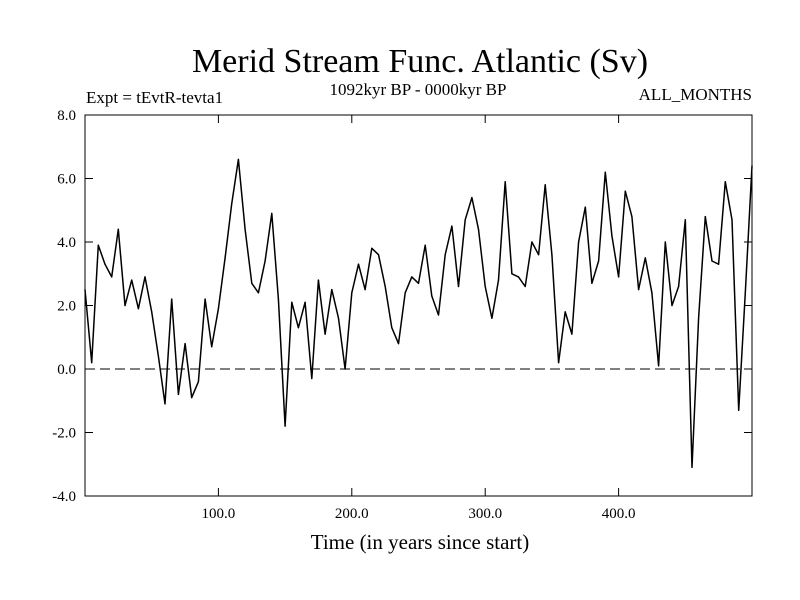 The height and width of the screenshot is (600, 800). Describe the element at coordinates (420, 61) in the screenshot. I see `chart-title: Merid Stream Func. Atlantic (Sv)` at that location.